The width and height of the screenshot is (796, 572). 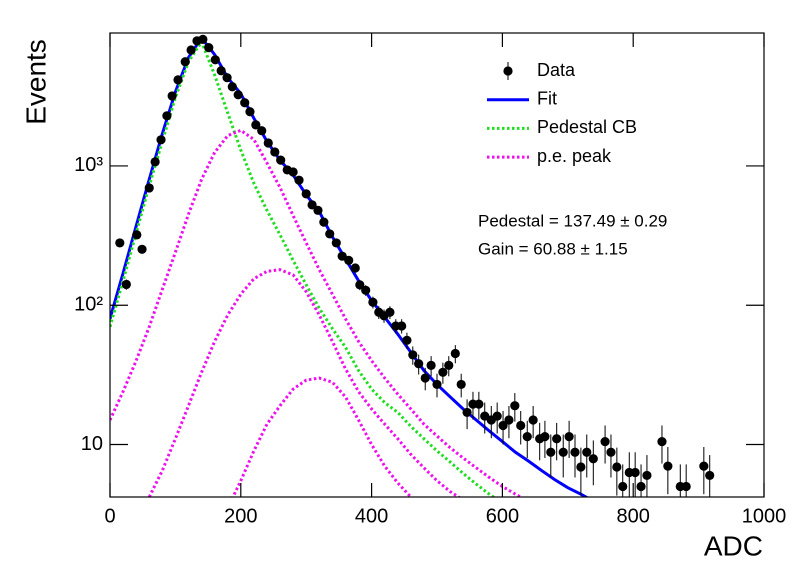 I want to click on y-axis-title: Events, so click(x=35, y=82).